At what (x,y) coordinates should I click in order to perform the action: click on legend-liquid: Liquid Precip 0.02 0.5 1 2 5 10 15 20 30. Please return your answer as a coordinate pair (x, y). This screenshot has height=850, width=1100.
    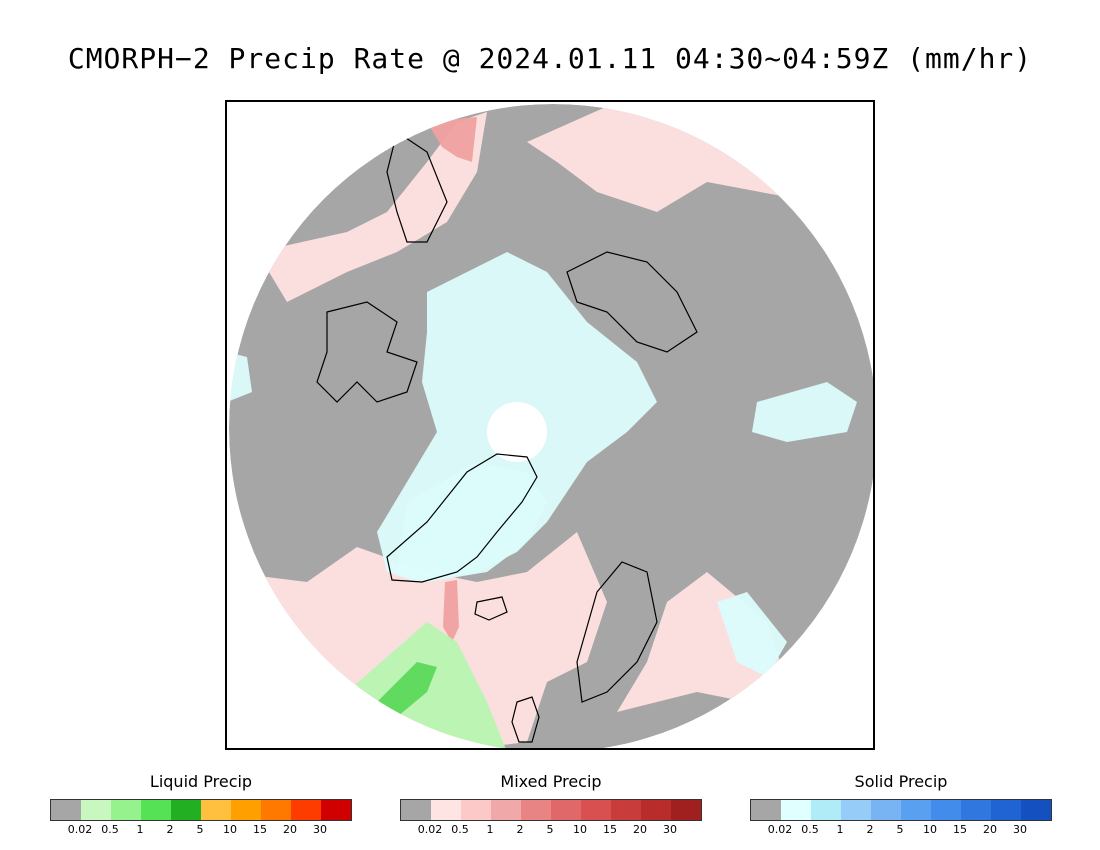
    Looking at the image, I should click on (201, 804).